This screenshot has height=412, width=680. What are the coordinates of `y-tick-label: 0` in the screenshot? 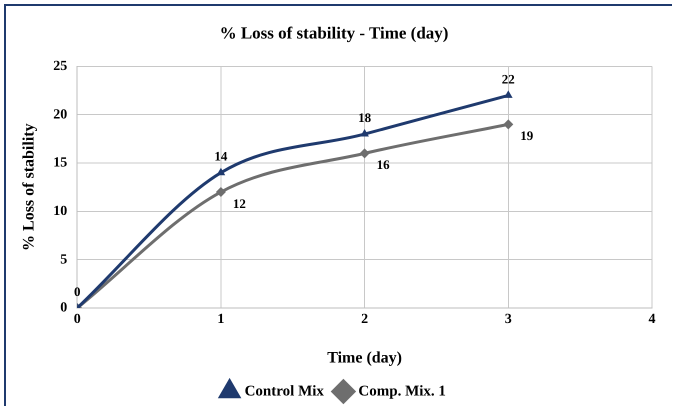 It's located at (64, 308).